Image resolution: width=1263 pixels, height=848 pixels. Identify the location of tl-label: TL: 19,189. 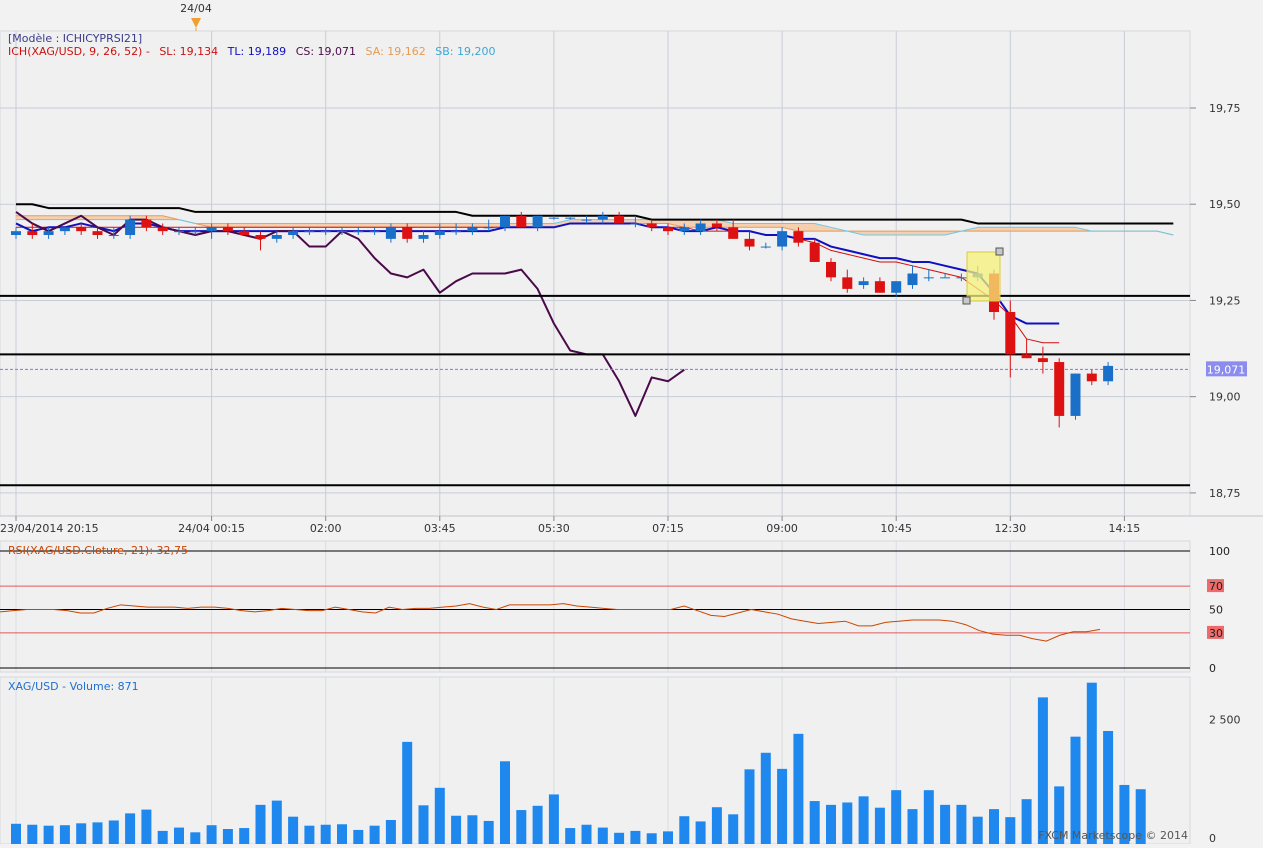
(257, 51).